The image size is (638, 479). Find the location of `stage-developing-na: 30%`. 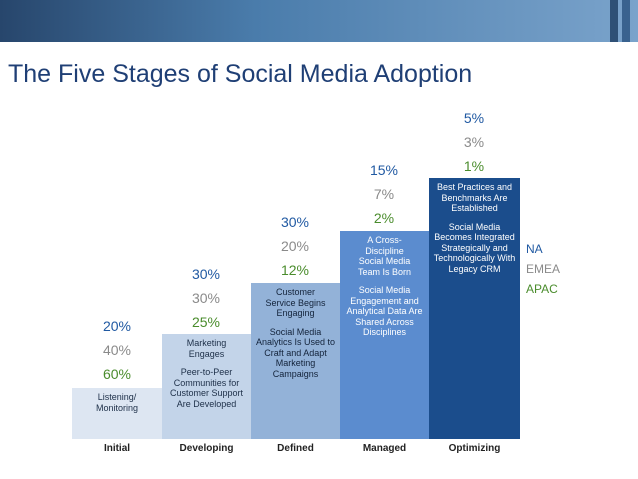

stage-developing-na: 30% is located at coordinates (206, 274).